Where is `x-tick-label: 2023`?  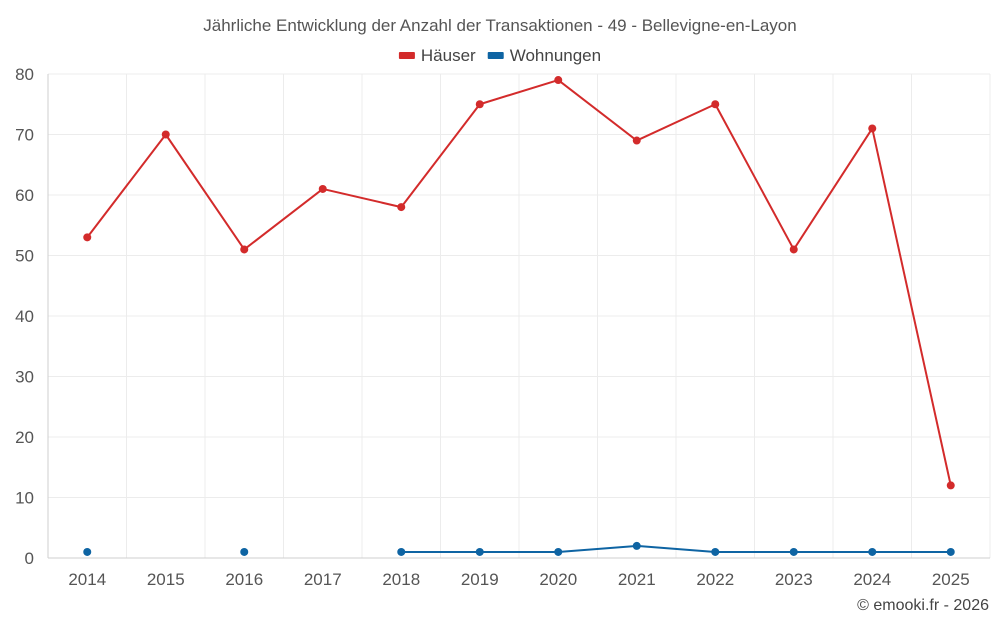 x-tick-label: 2023 is located at coordinates (794, 579).